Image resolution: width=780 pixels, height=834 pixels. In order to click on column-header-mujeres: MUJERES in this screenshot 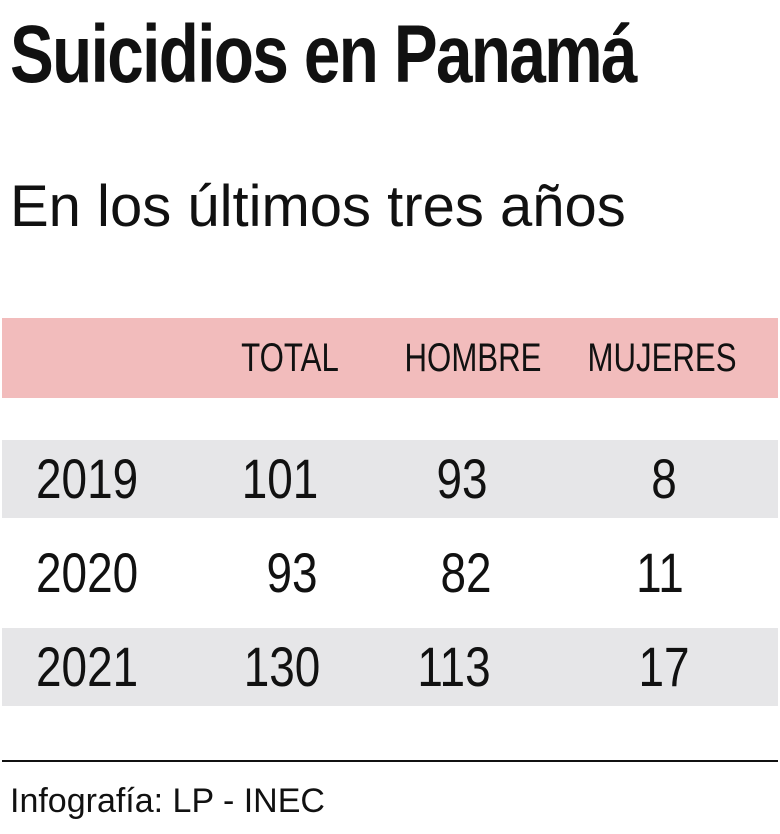, I will do `click(662, 358)`.